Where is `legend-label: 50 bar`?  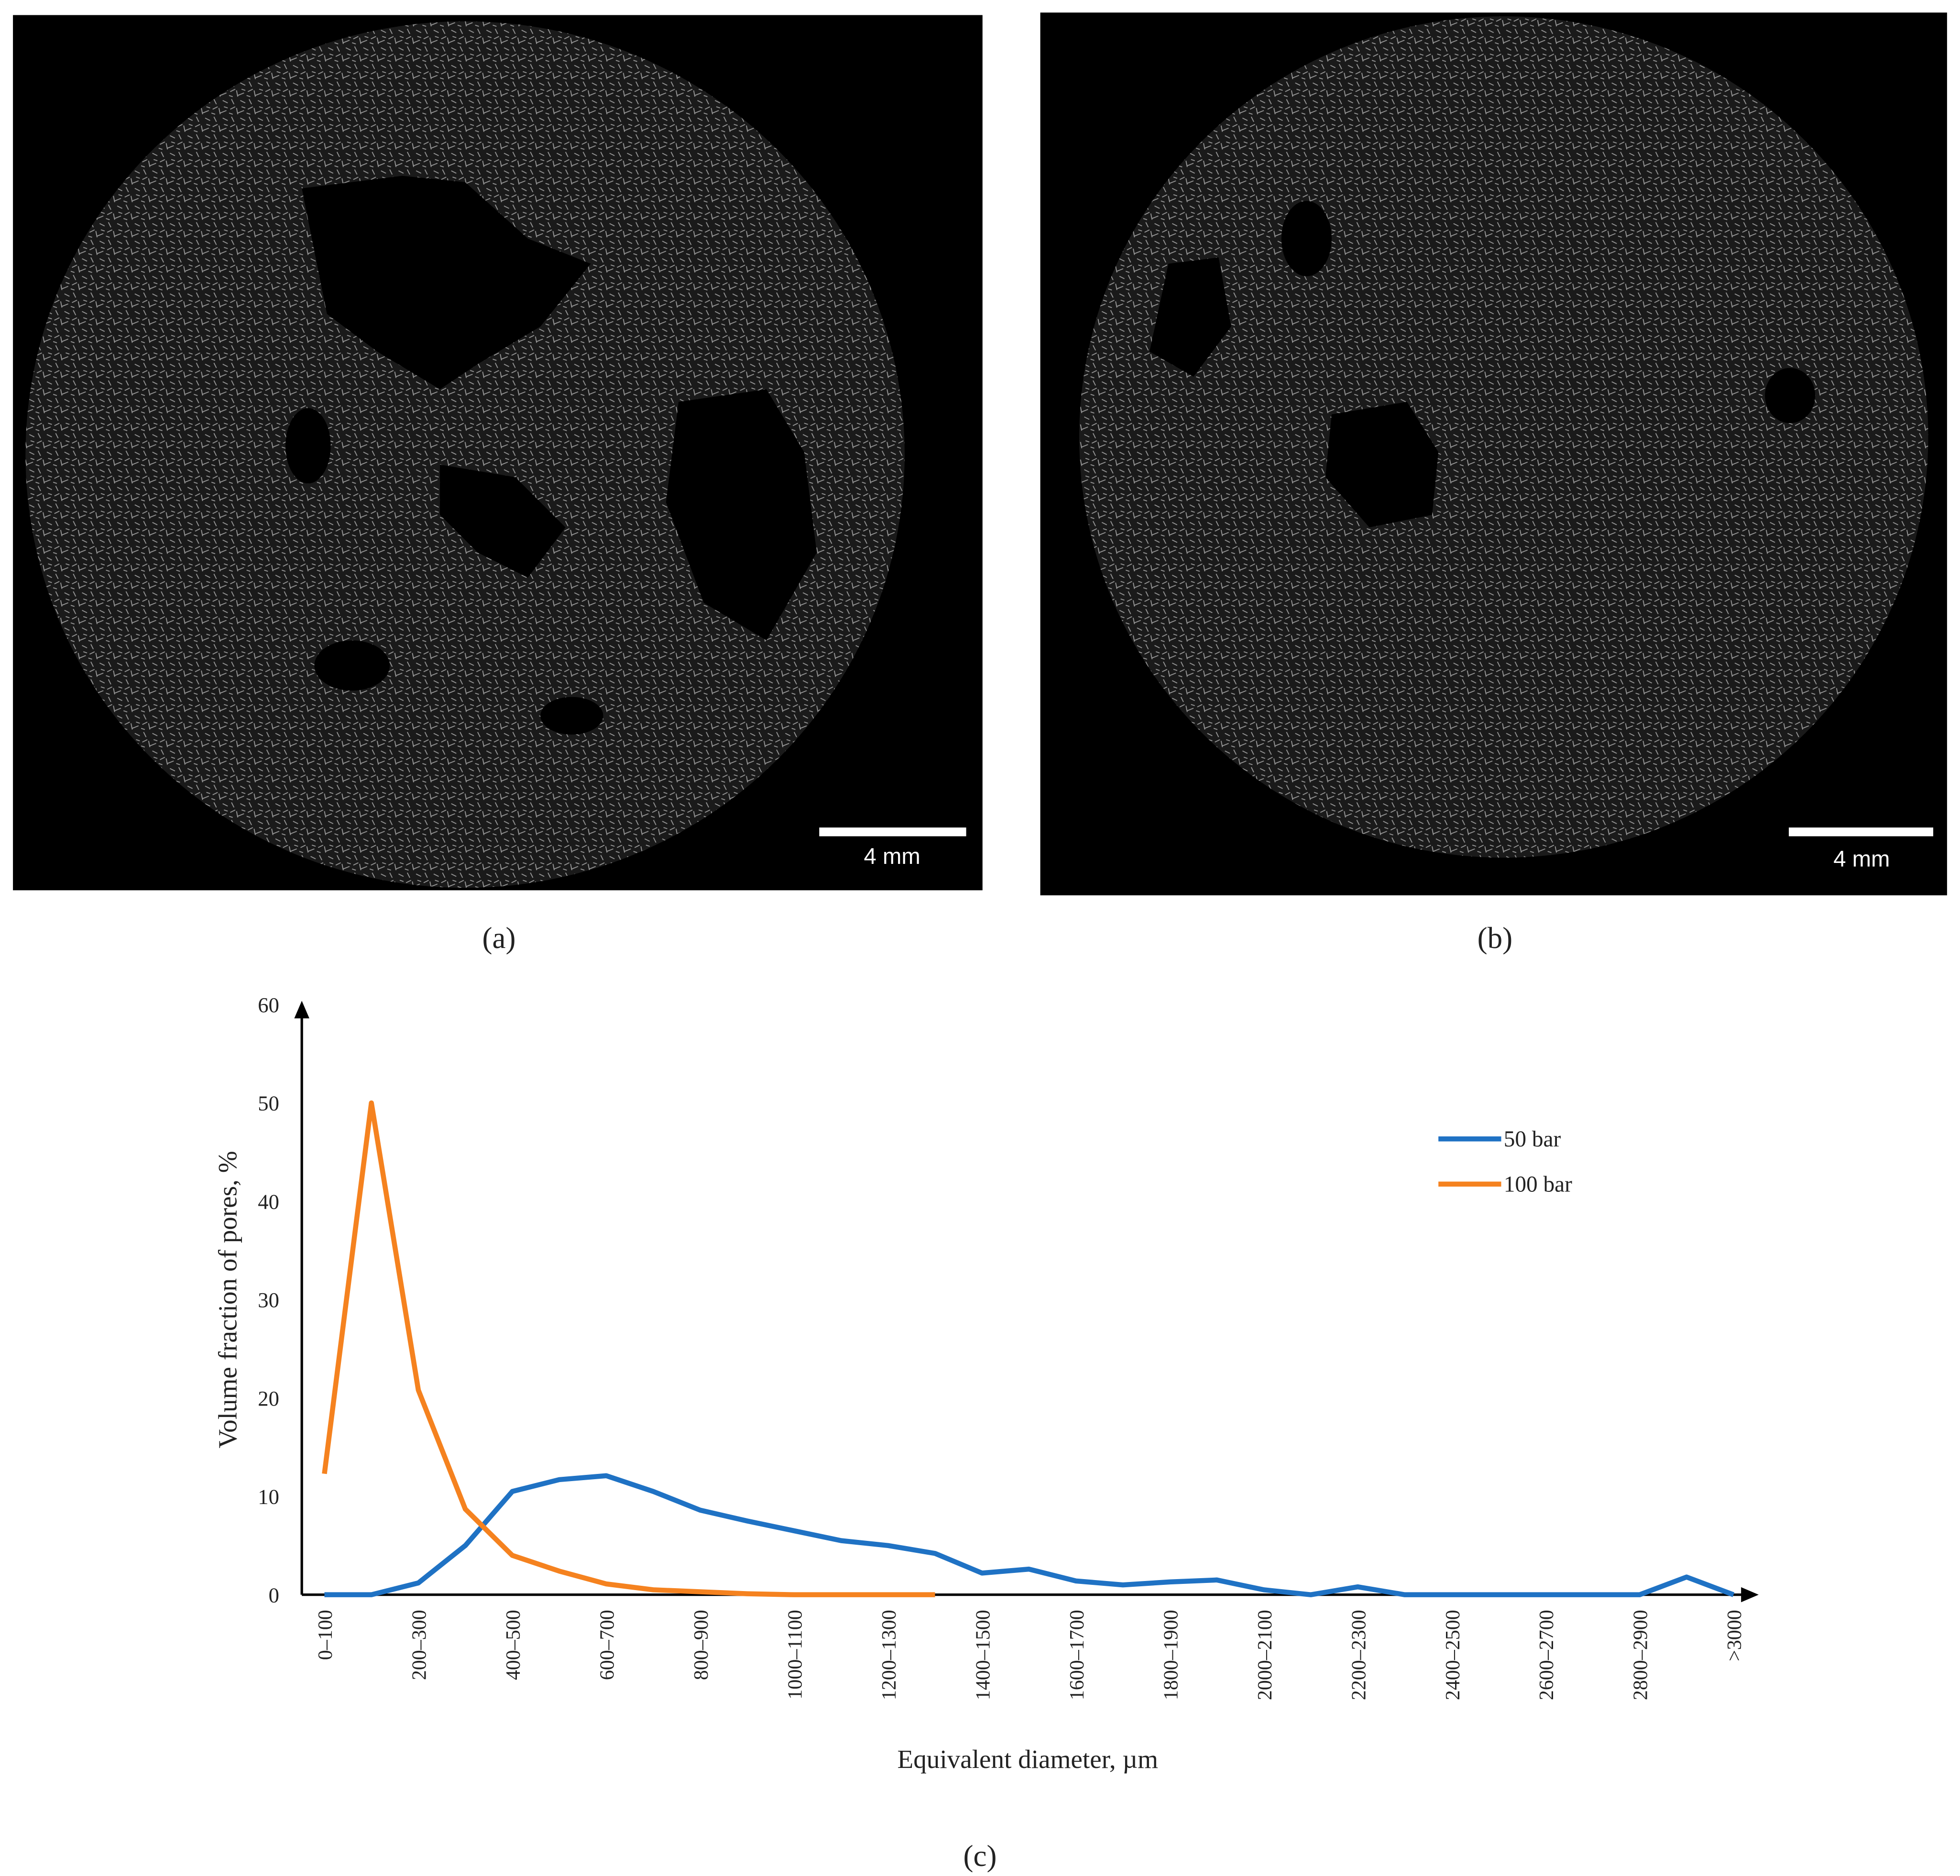 legend-label: 50 bar is located at coordinates (1532, 1139).